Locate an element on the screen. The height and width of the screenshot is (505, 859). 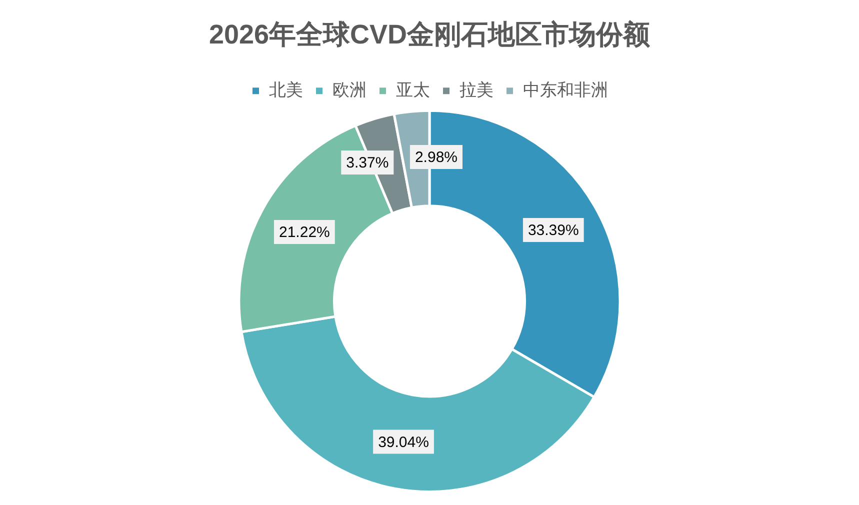
data-label: 2.98% is located at coordinates (436, 157).